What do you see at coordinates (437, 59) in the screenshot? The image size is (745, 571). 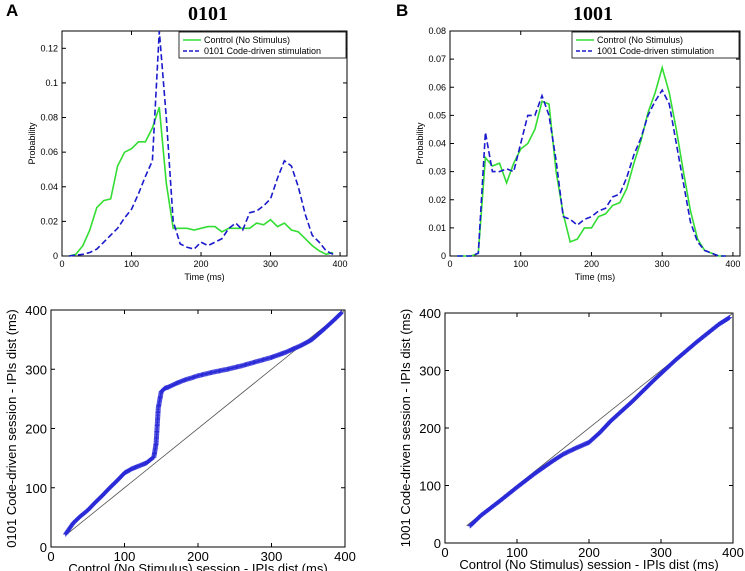 I see `y-tick-label: 0.07` at bounding box center [437, 59].